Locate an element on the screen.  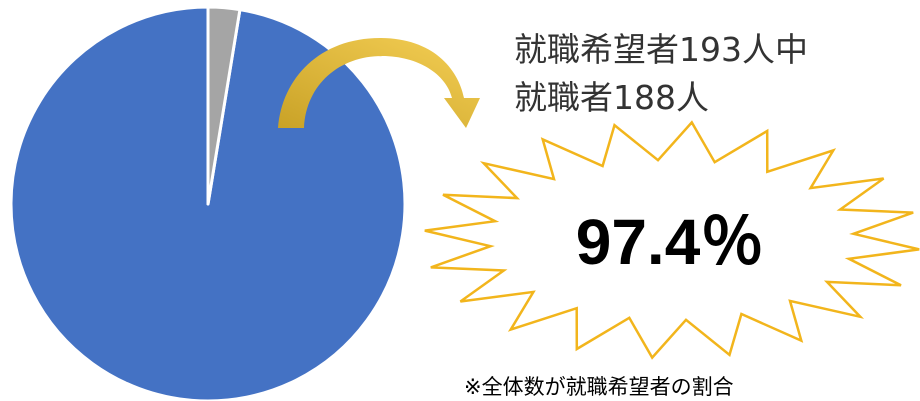
caption-line-2: 就職者188人 is located at coordinates (611, 97).